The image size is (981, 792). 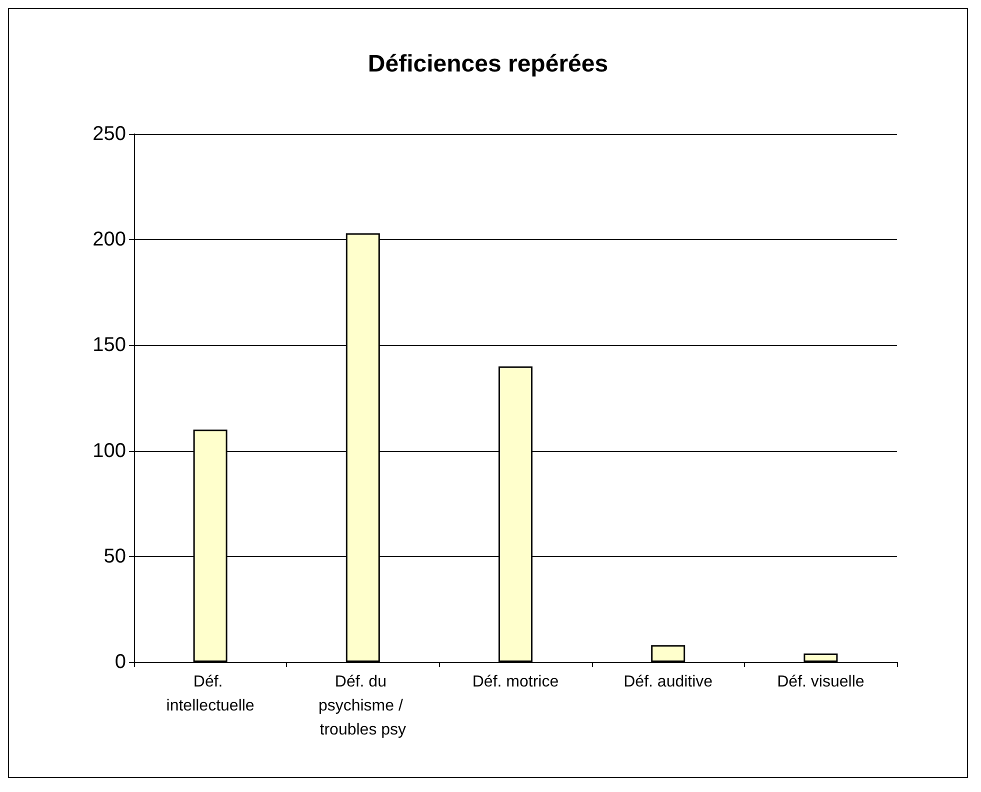 I want to click on x-tick-label: Déf. visuelle, so click(x=820, y=682).